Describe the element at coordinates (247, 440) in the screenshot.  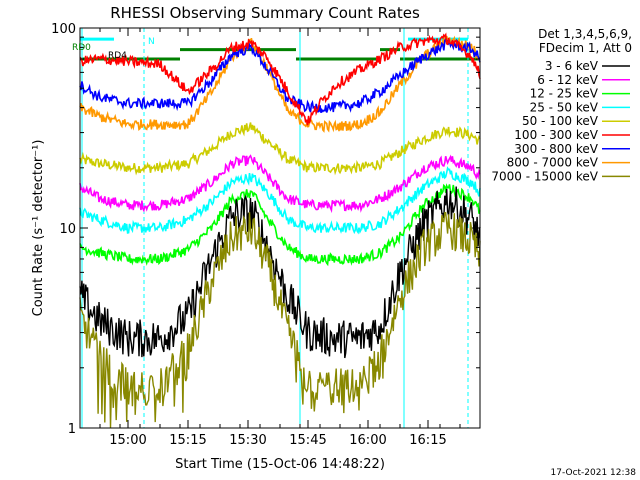
I see `x-tick-label: 15:30` at that location.